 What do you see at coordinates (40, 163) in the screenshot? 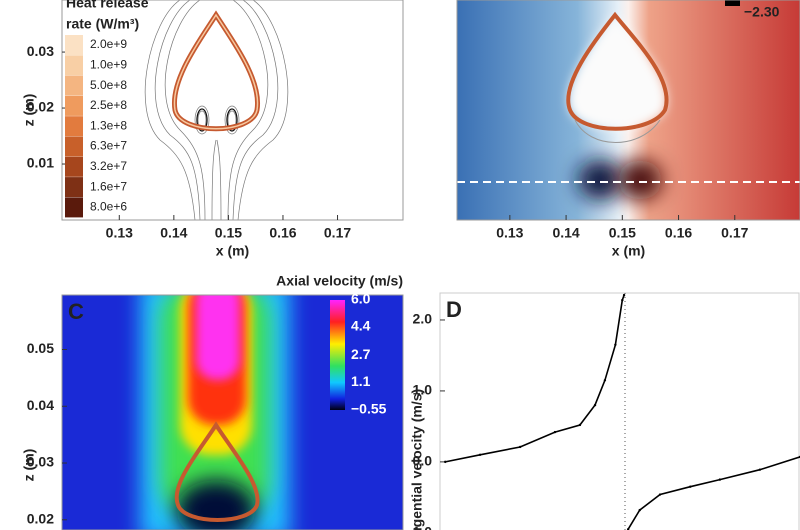
I see `y-tick-label: 0.01` at bounding box center [40, 163].